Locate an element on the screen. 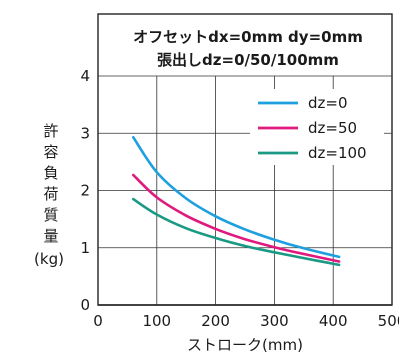 The height and width of the screenshot is (356, 399). legend: dz=0 dz=50 dz=100 is located at coordinates (317, 127).